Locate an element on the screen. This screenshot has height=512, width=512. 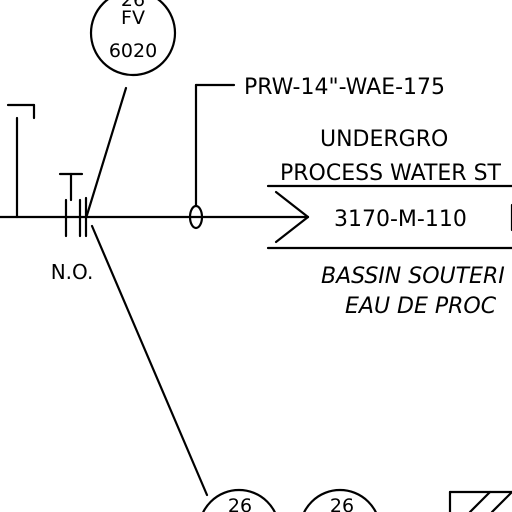
destination-title-line1: UNDERGRO is located at coordinates (384, 139).